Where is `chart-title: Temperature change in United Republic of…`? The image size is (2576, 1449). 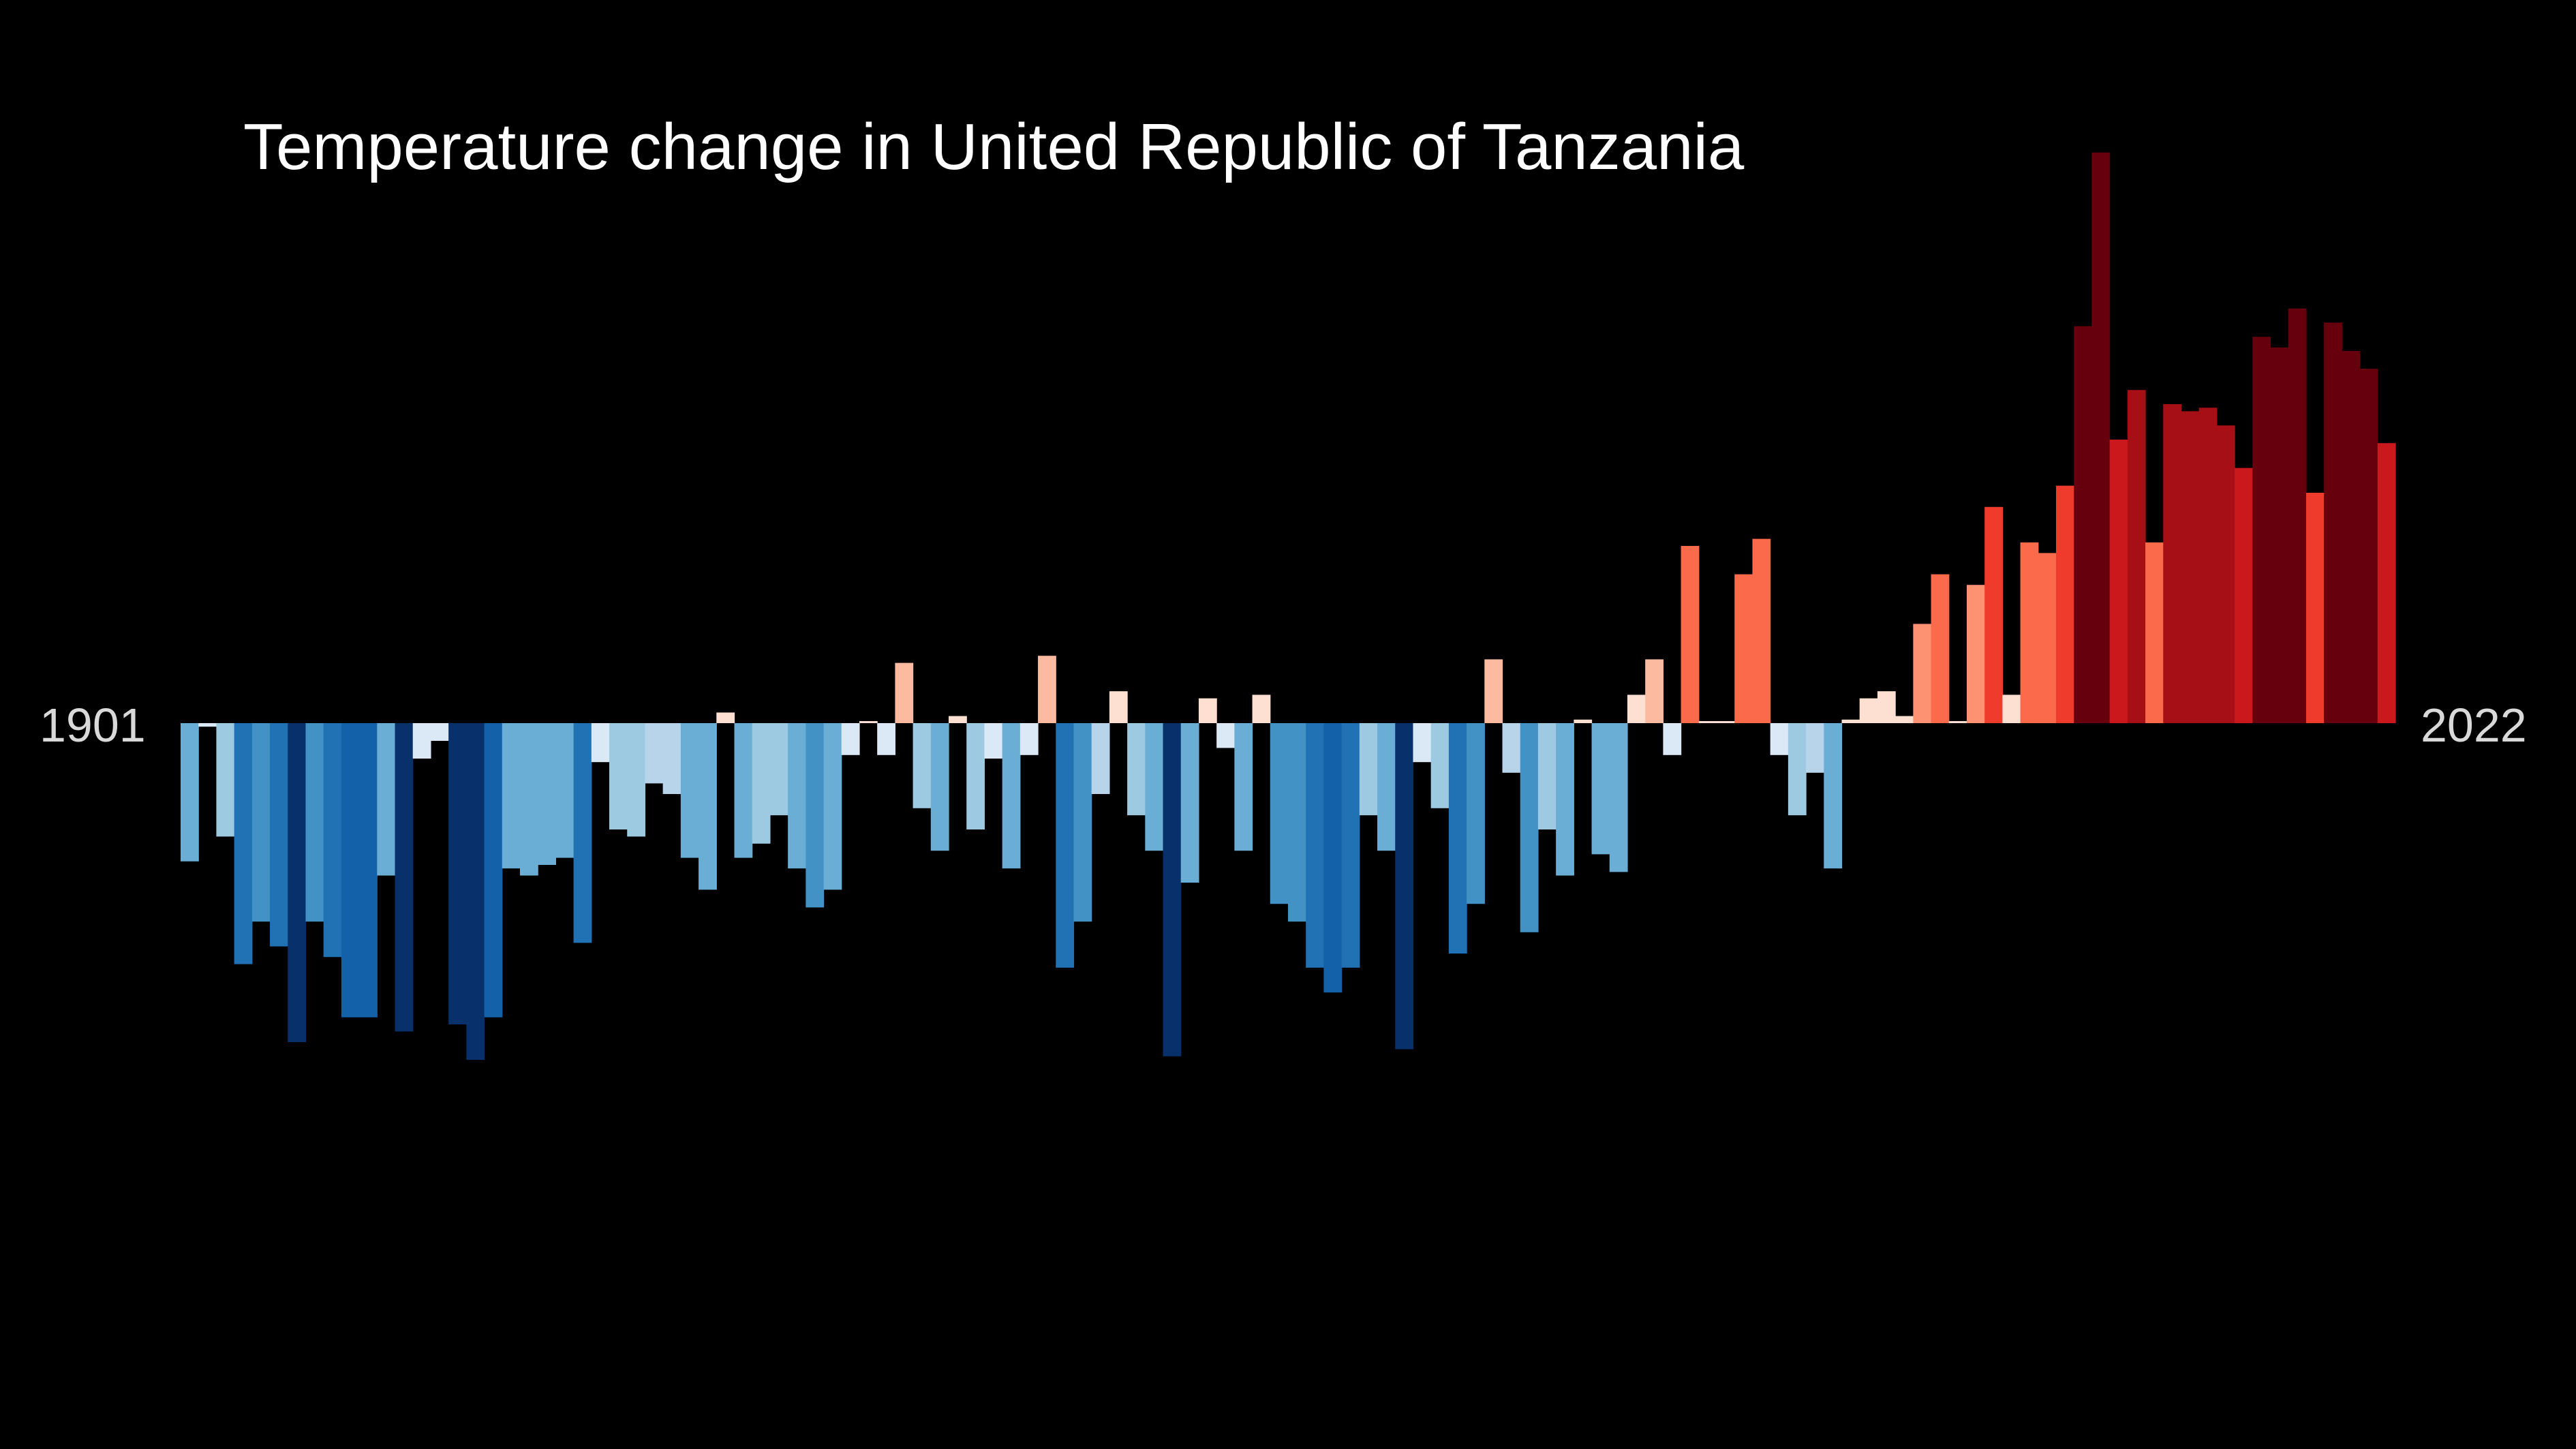 chart-title: Temperature change in United Republic of… is located at coordinates (994, 146).